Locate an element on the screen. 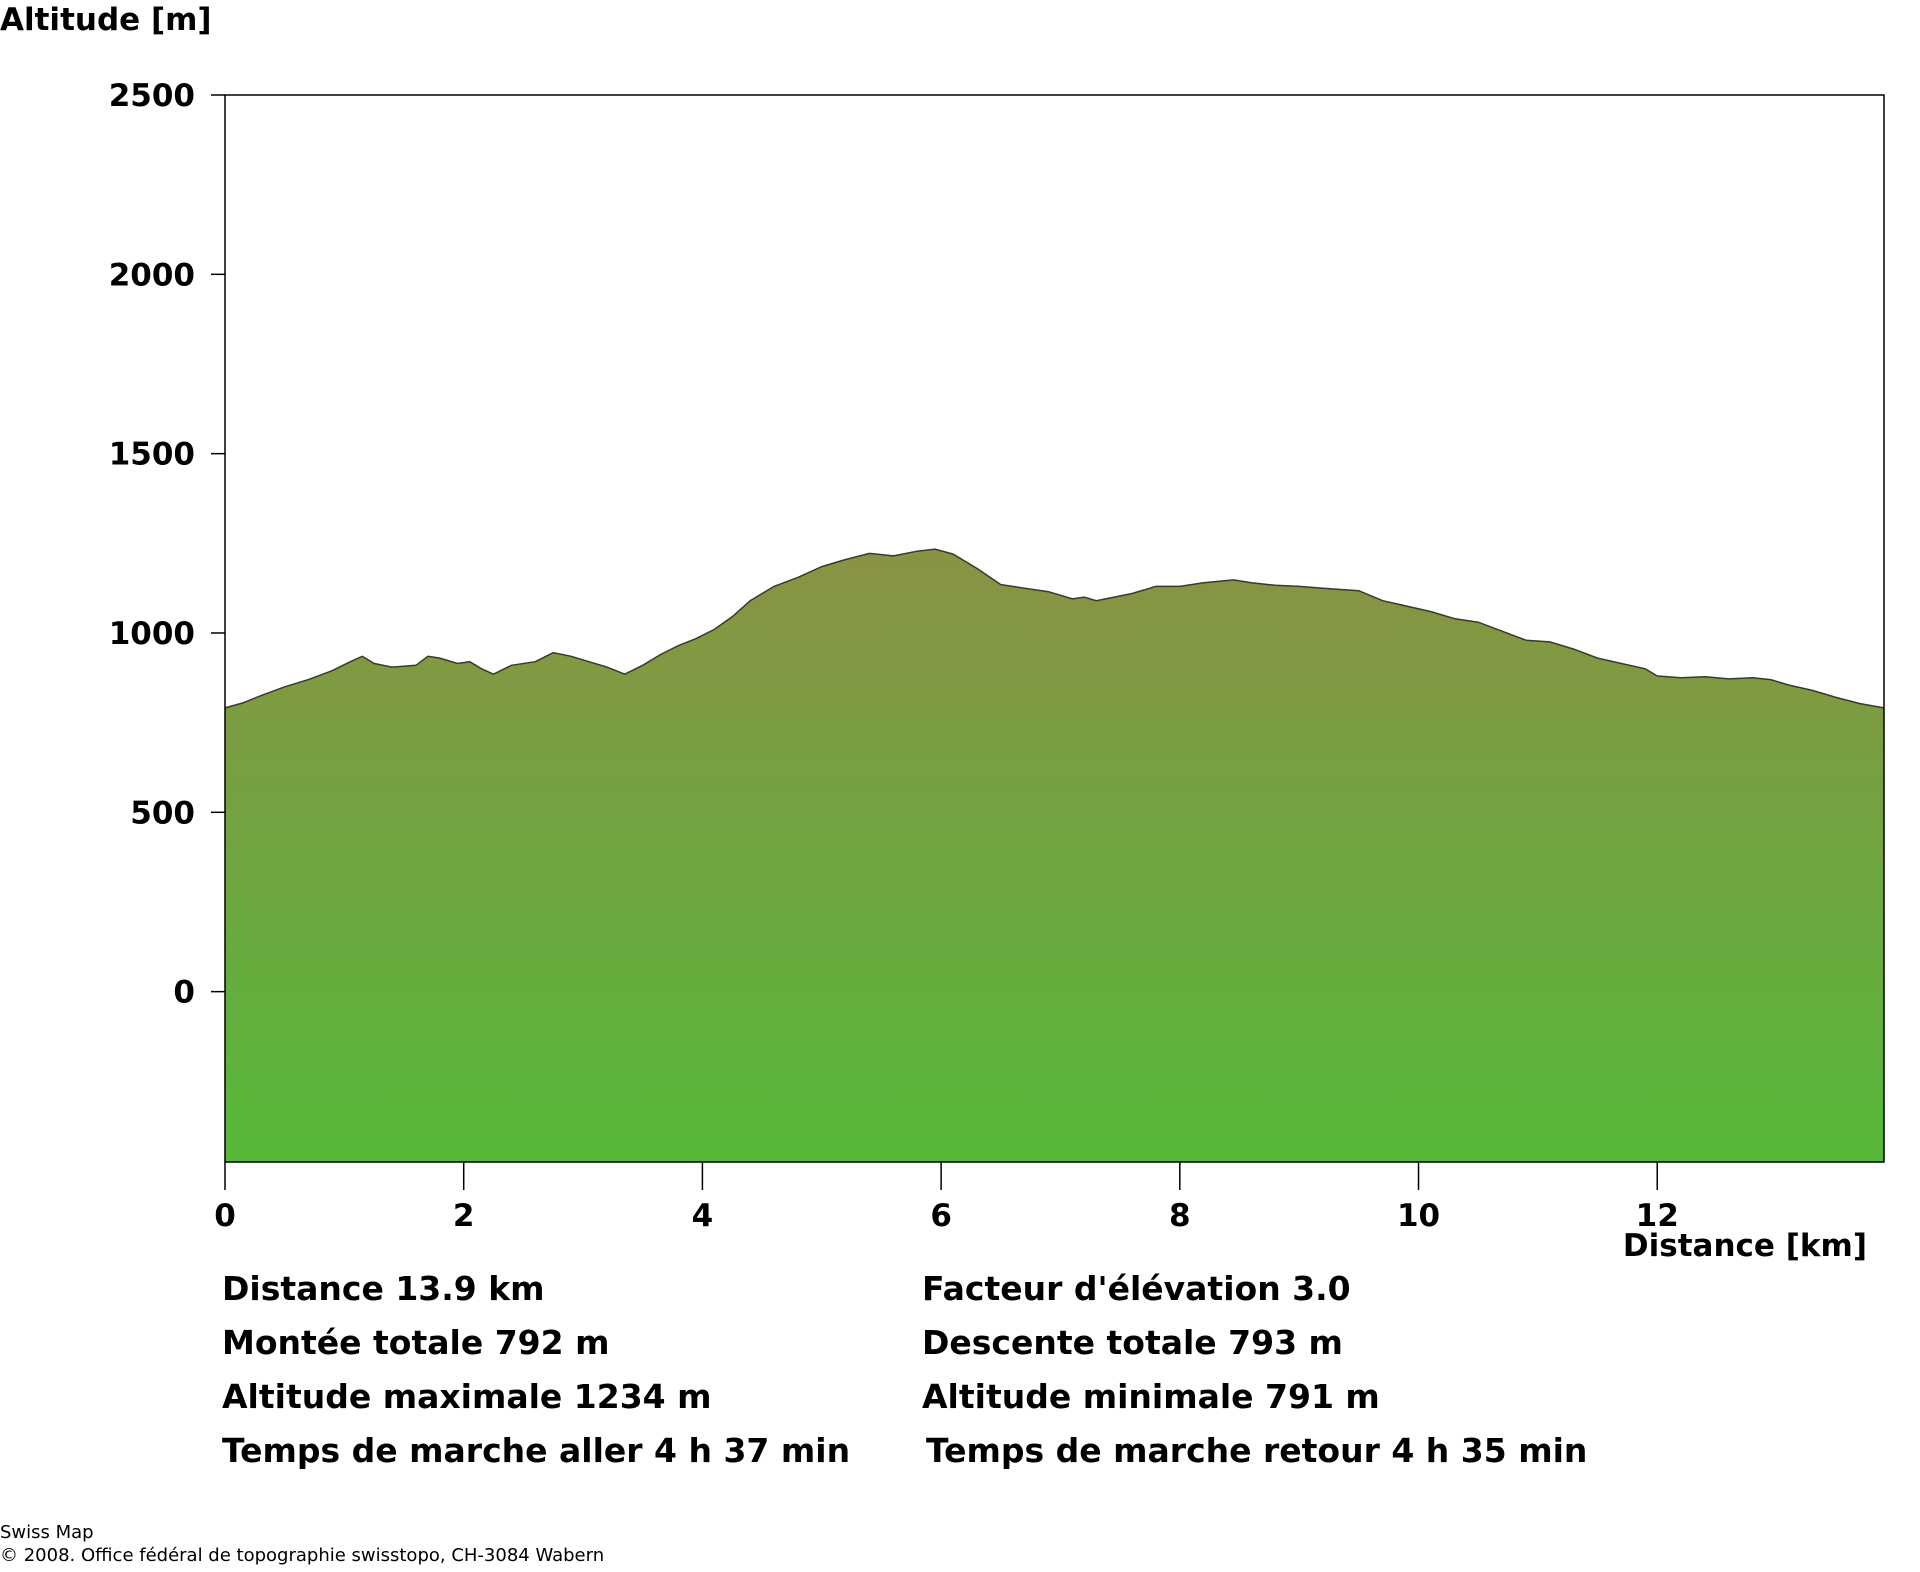 The image size is (1920, 1572). y-axis-title: Altitude [m] is located at coordinates (106, 20).